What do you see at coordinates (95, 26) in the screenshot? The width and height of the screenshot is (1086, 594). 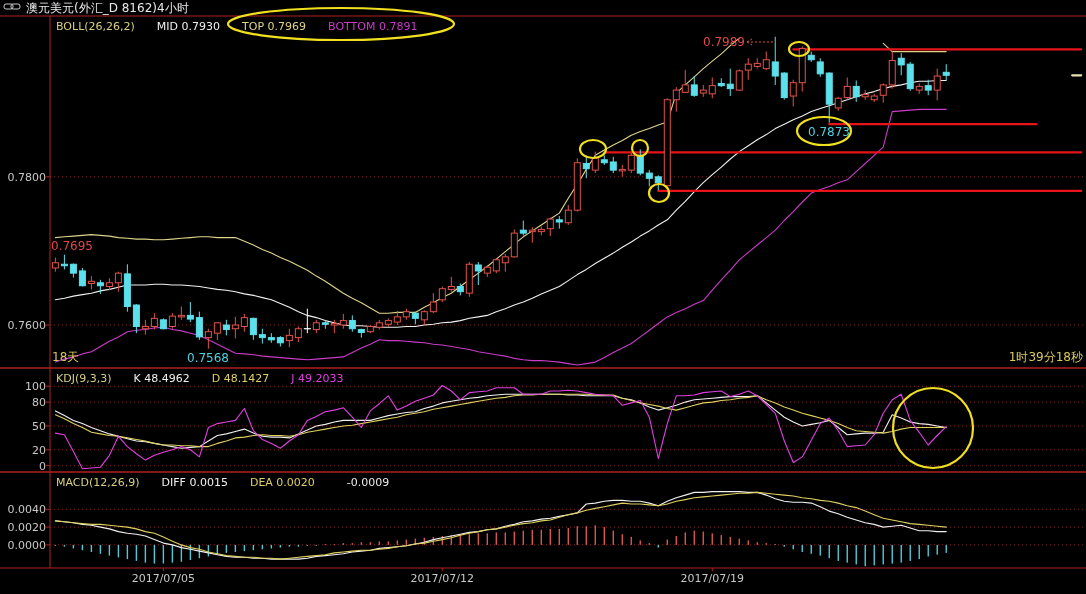 I see `legend-title: BOLL(26,26,2)` at bounding box center [95, 26].